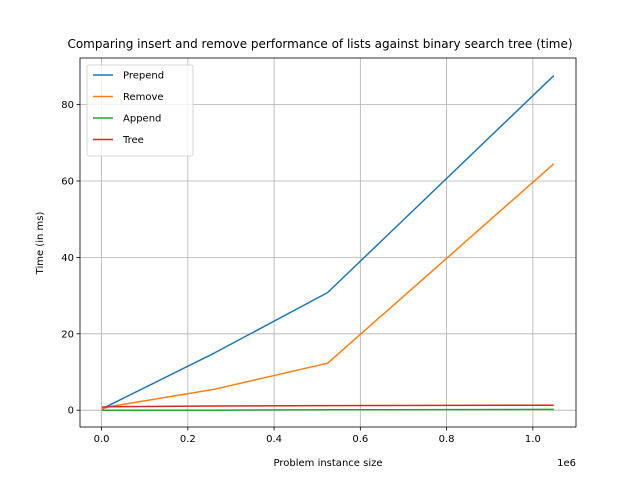 The height and width of the screenshot is (480, 640). I want to click on legend-label-remove: Remove, so click(143, 97).